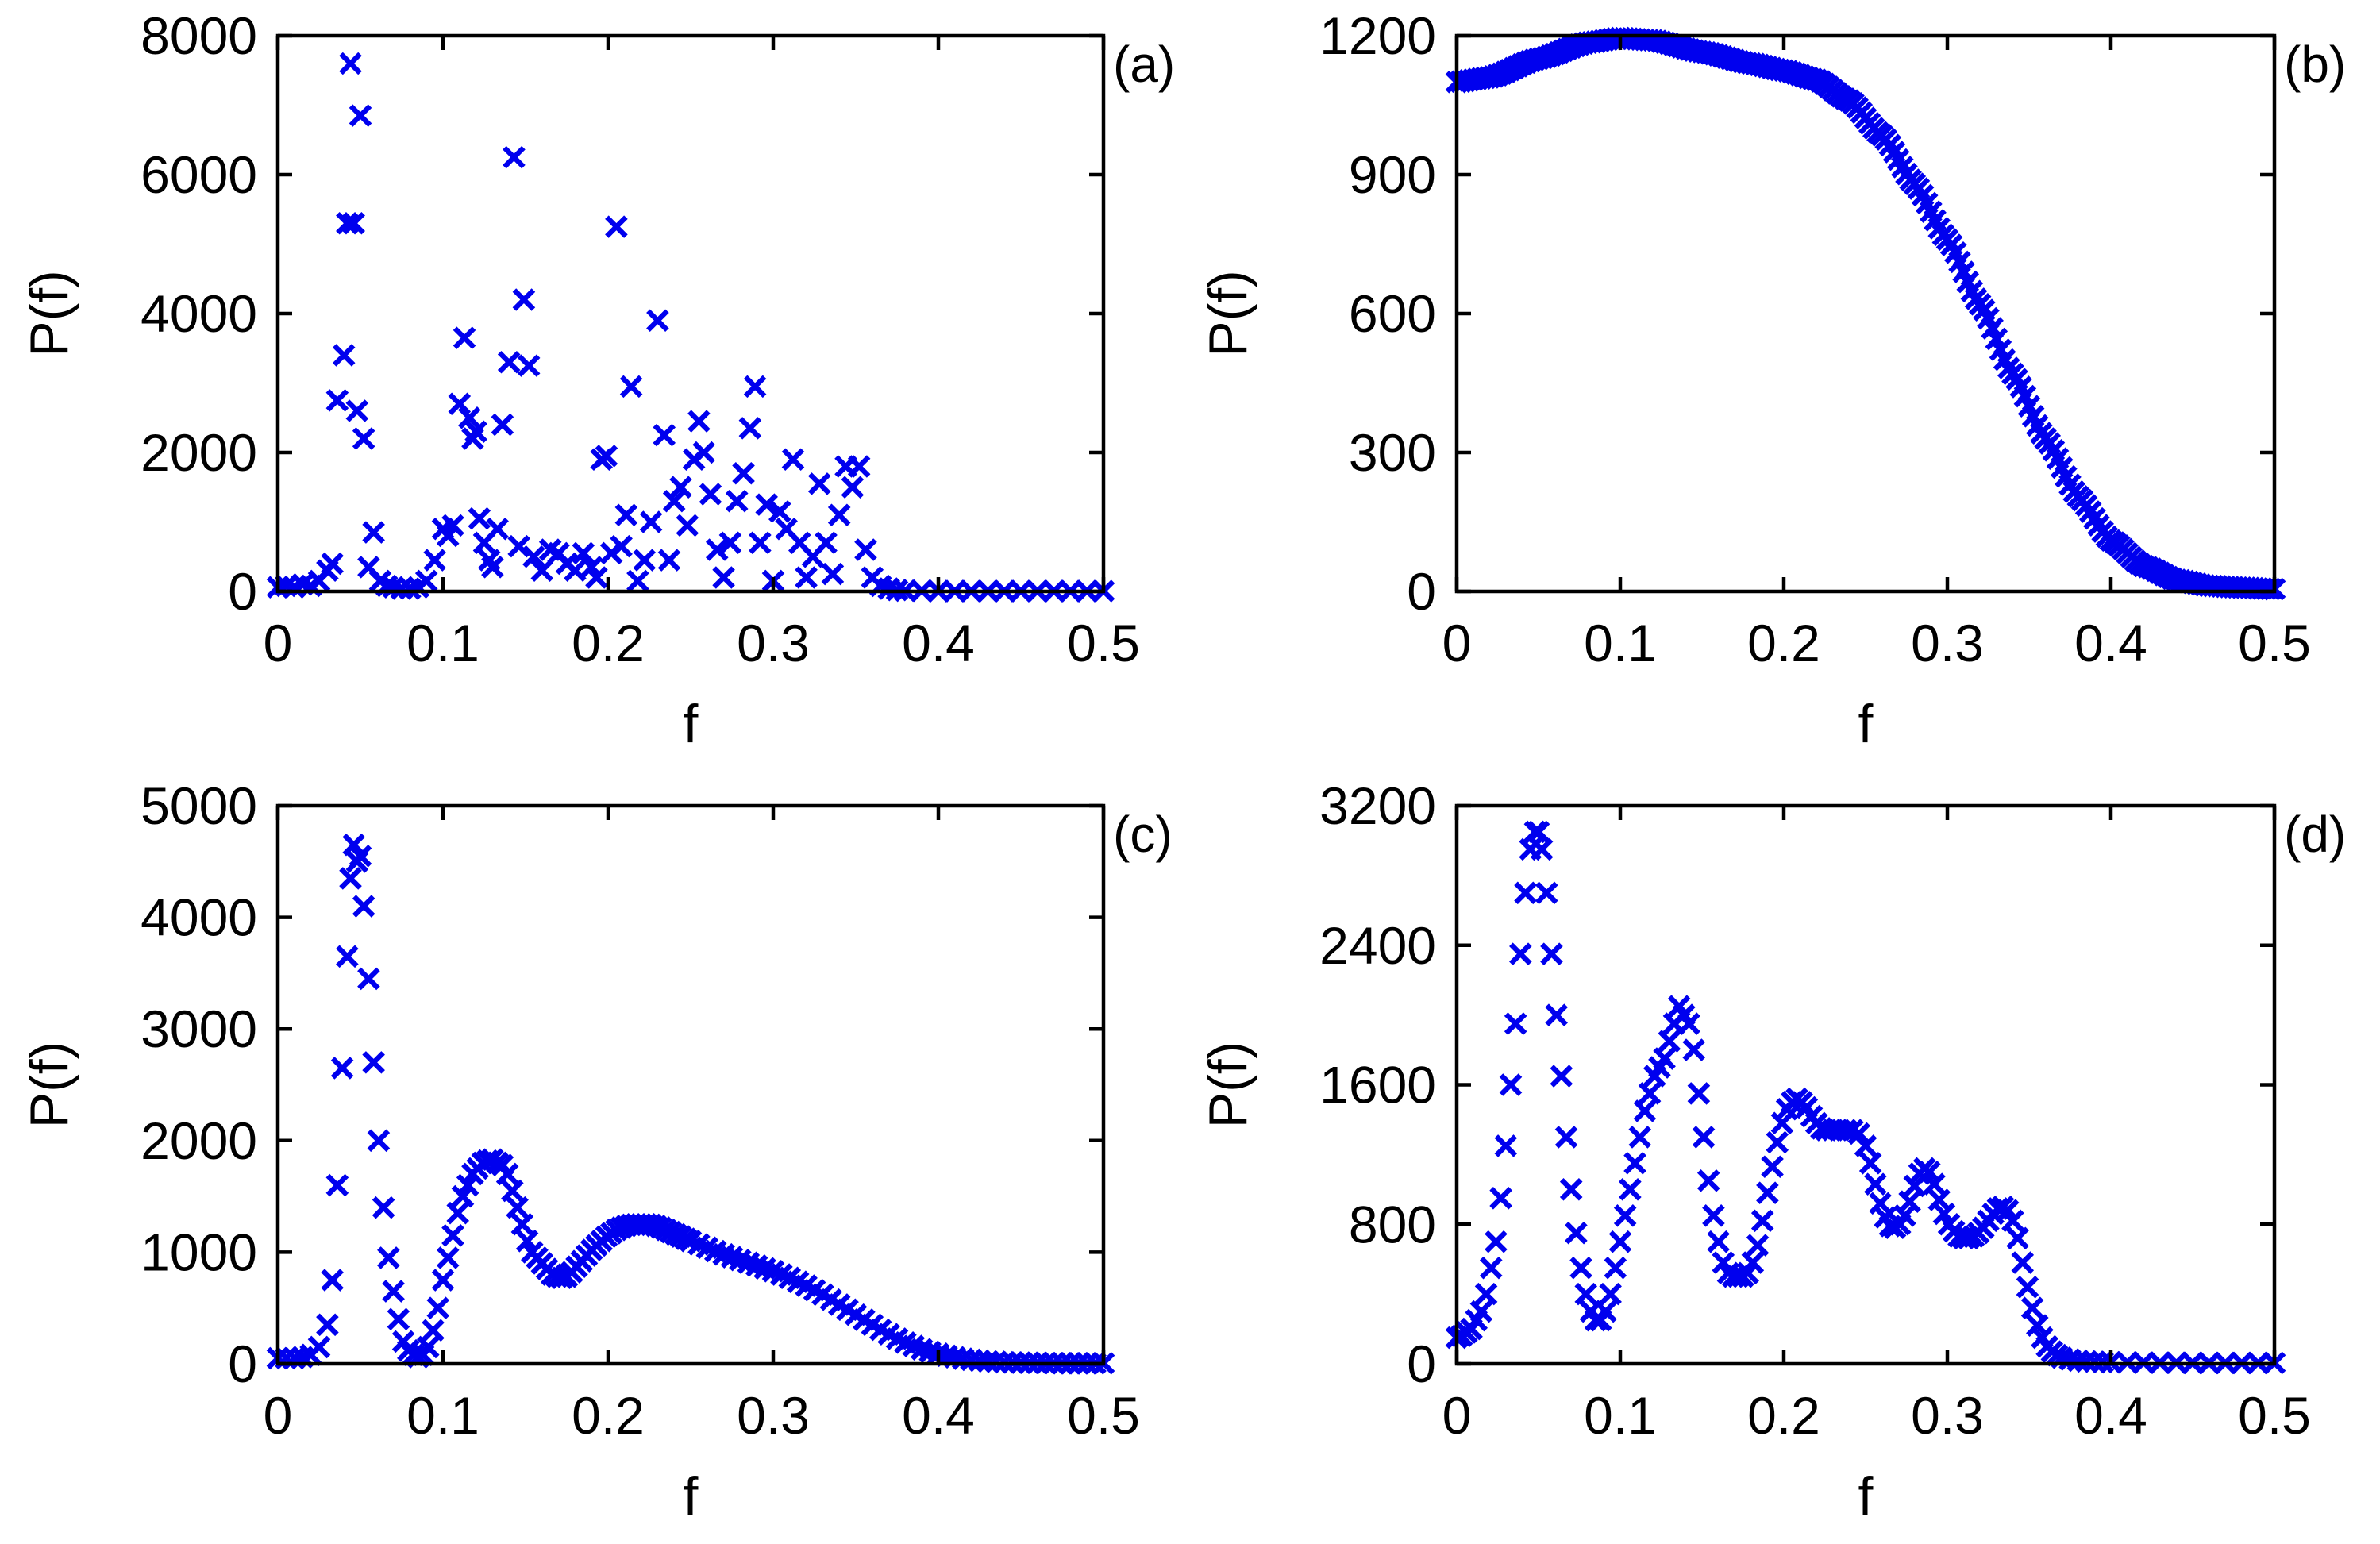  What do you see at coordinates (199, 174) in the screenshot?
I see `y-tick-label: 6000` at bounding box center [199, 174].